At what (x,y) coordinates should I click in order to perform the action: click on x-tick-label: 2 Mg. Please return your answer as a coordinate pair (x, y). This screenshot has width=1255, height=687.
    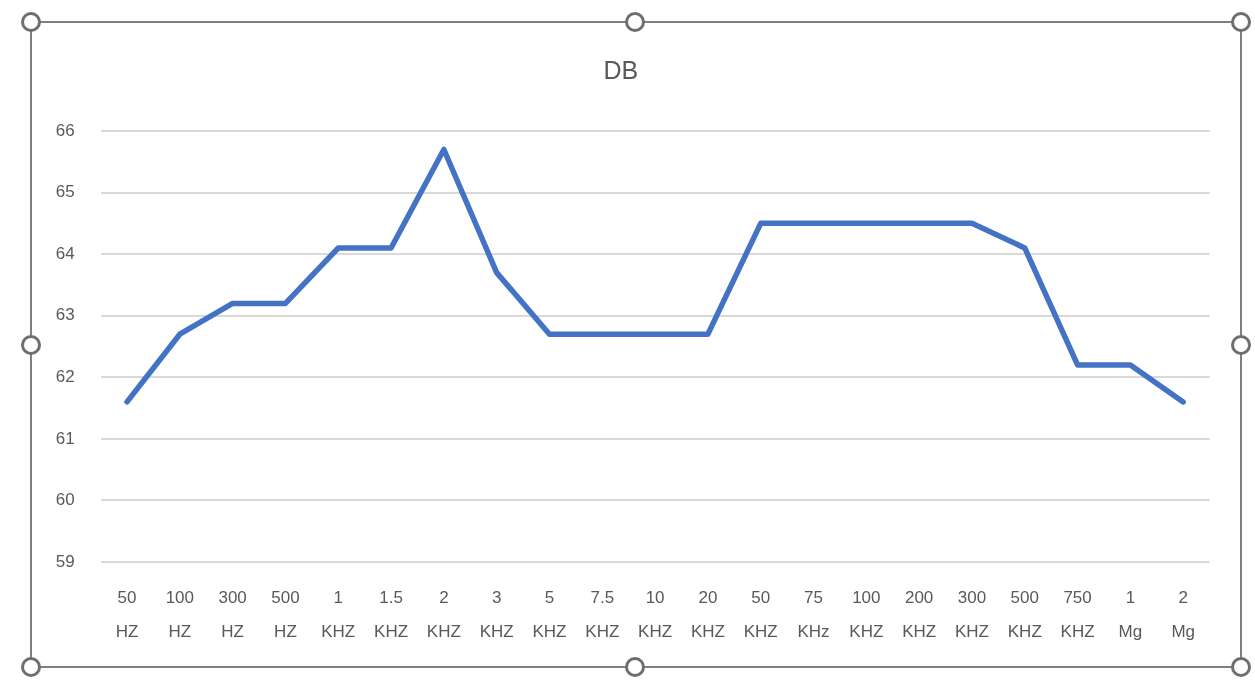
    Looking at the image, I should click on (1183, 614).